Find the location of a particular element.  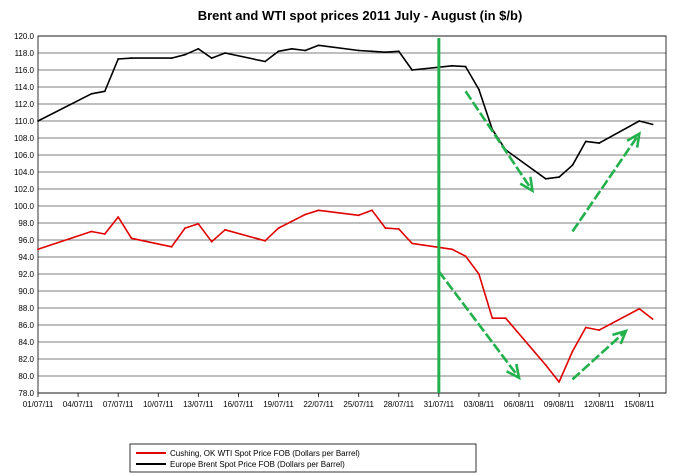

y-tick-label: 88.0 is located at coordinates (26, 308).